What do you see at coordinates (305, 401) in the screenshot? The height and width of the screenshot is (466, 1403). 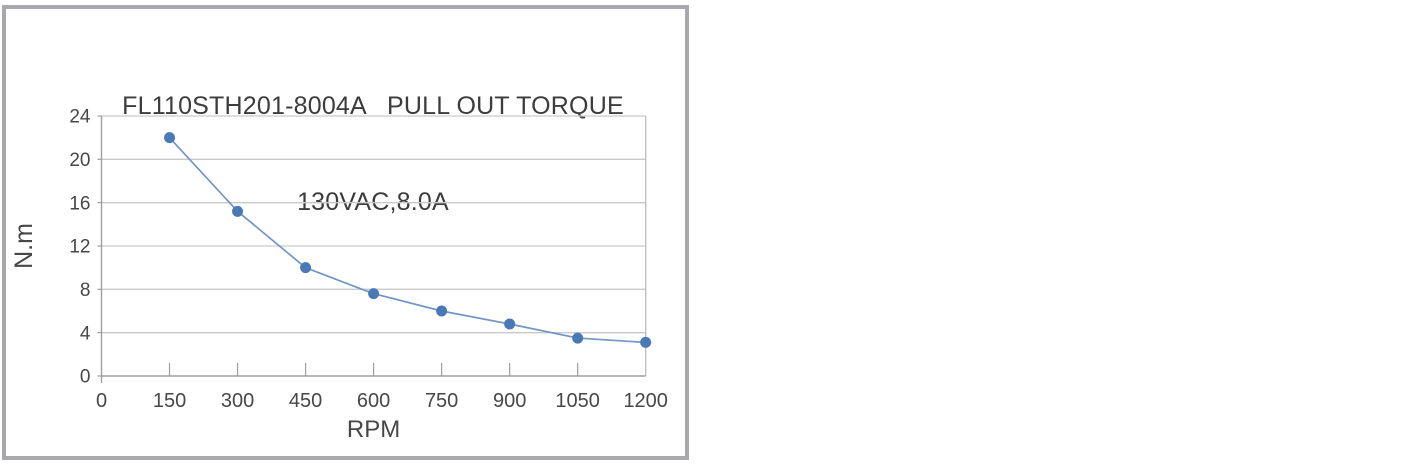 I see `x-tick-label: 450` at bounding box center [305, 401].